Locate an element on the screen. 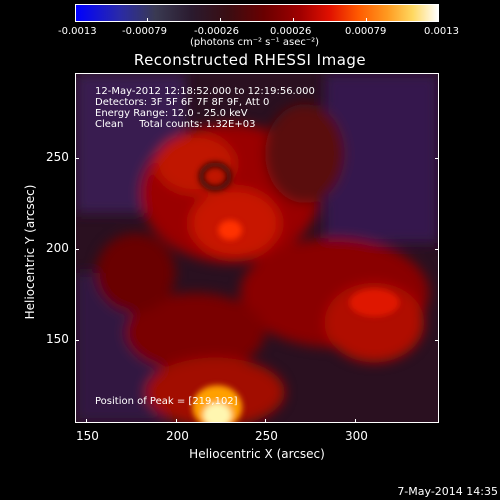 This screenshot has width=500, height=500. colorbar-tick-label: -0.00079 is located at coordinates (144, 31).